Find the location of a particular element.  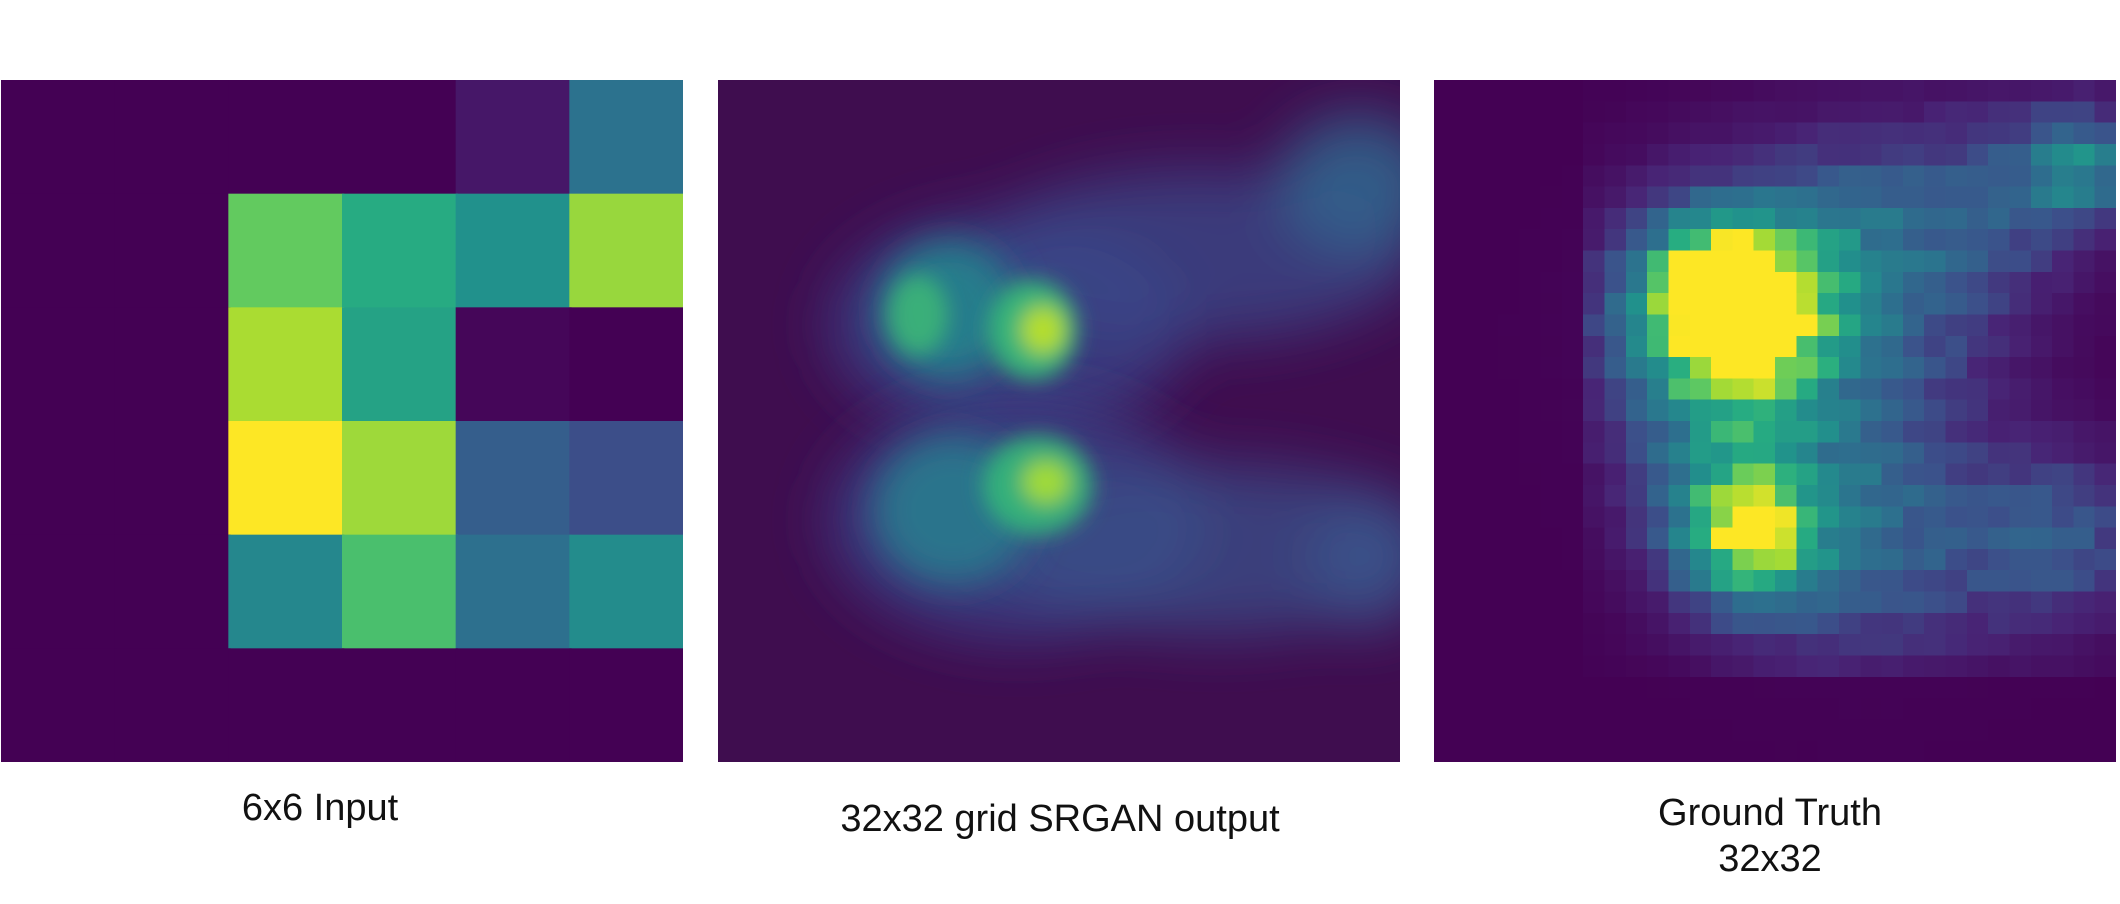

srgan-caption-line-1: 32x32 grid SRGAN output is located at coordinates (1060, 819).